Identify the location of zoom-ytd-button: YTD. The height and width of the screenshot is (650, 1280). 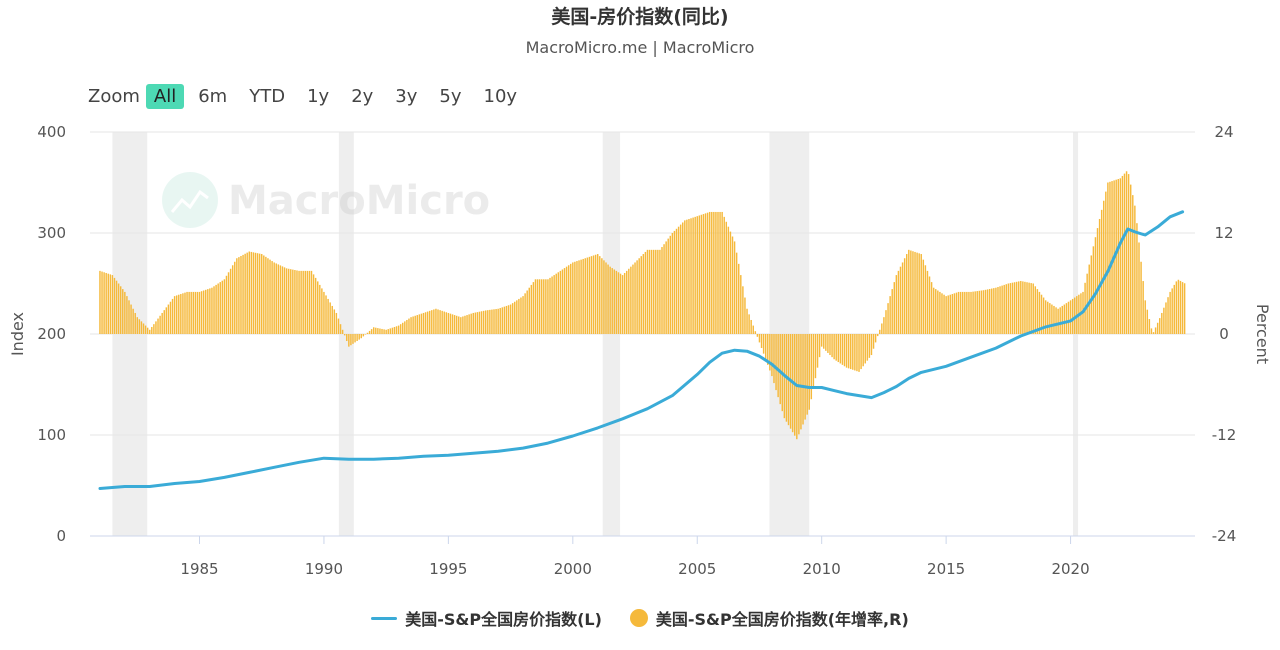
(267, 96).